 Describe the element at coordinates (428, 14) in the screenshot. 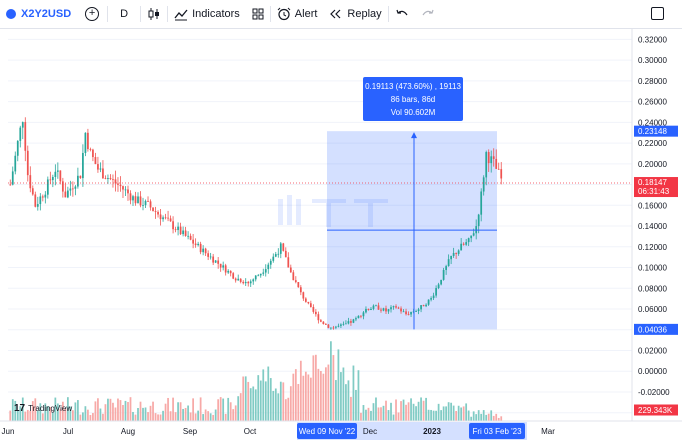

I see `redo-button` at that location.